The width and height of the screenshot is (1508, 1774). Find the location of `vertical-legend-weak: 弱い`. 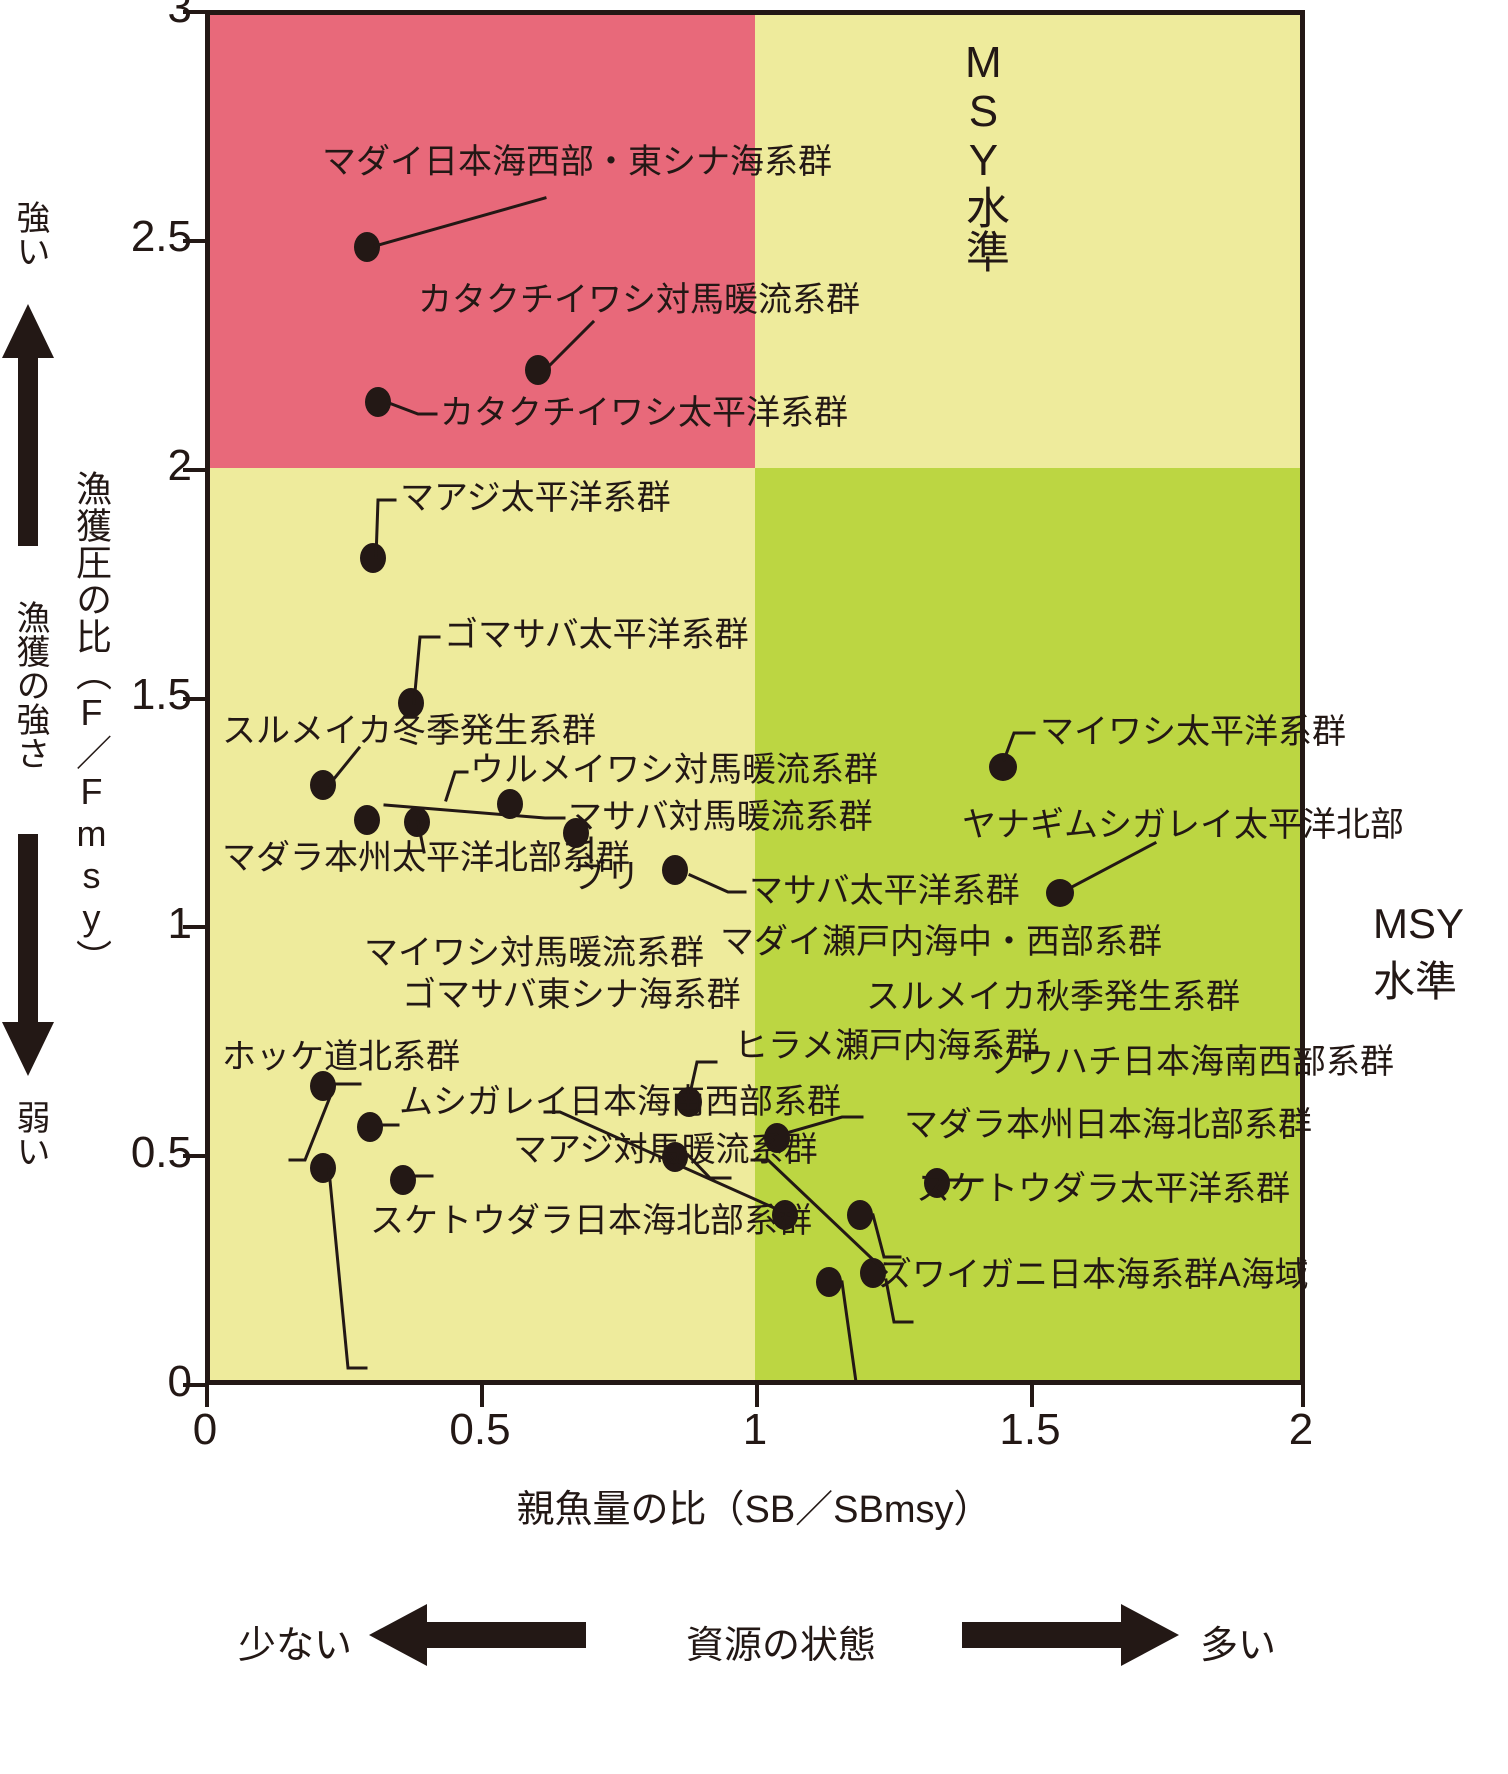

vertical-legend-weak: 弱い is located at coordinates (30, 1134).